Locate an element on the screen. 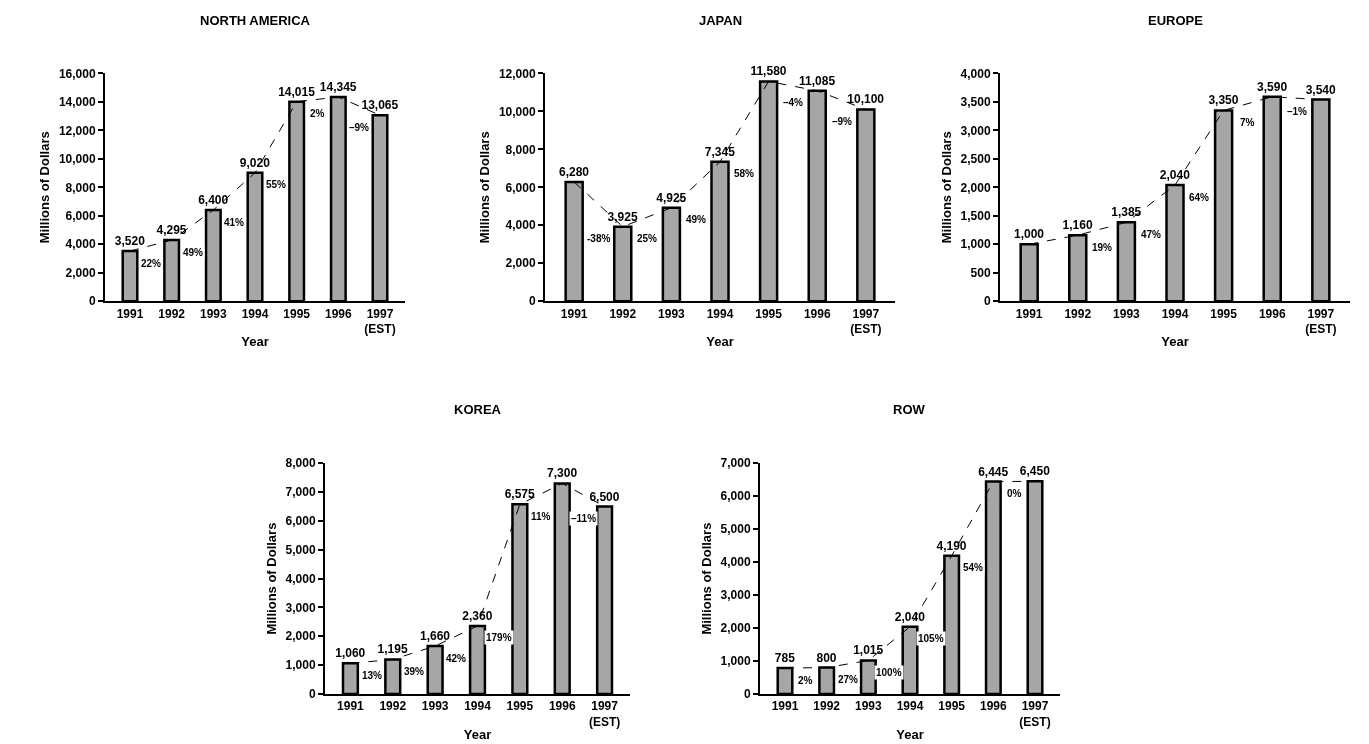 The width and height of the screenshot is (1369, 744). y-tick-label: 1,500 is located at coordinates (975, 215).